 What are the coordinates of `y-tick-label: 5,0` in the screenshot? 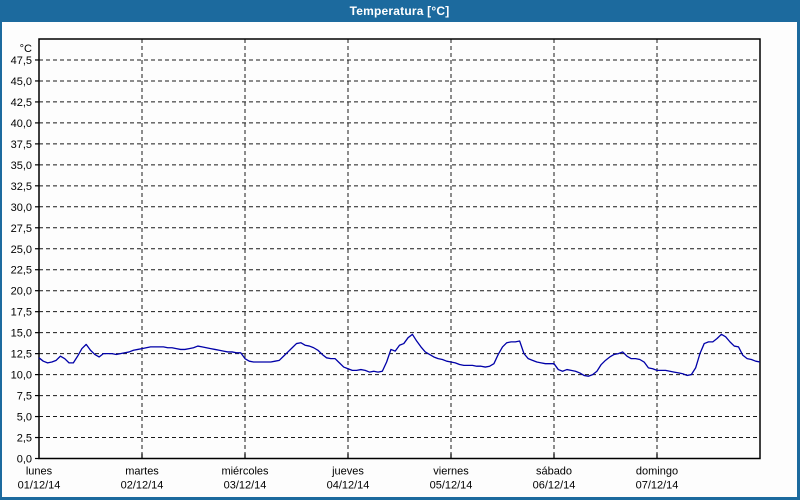 It's located at (24, 418).